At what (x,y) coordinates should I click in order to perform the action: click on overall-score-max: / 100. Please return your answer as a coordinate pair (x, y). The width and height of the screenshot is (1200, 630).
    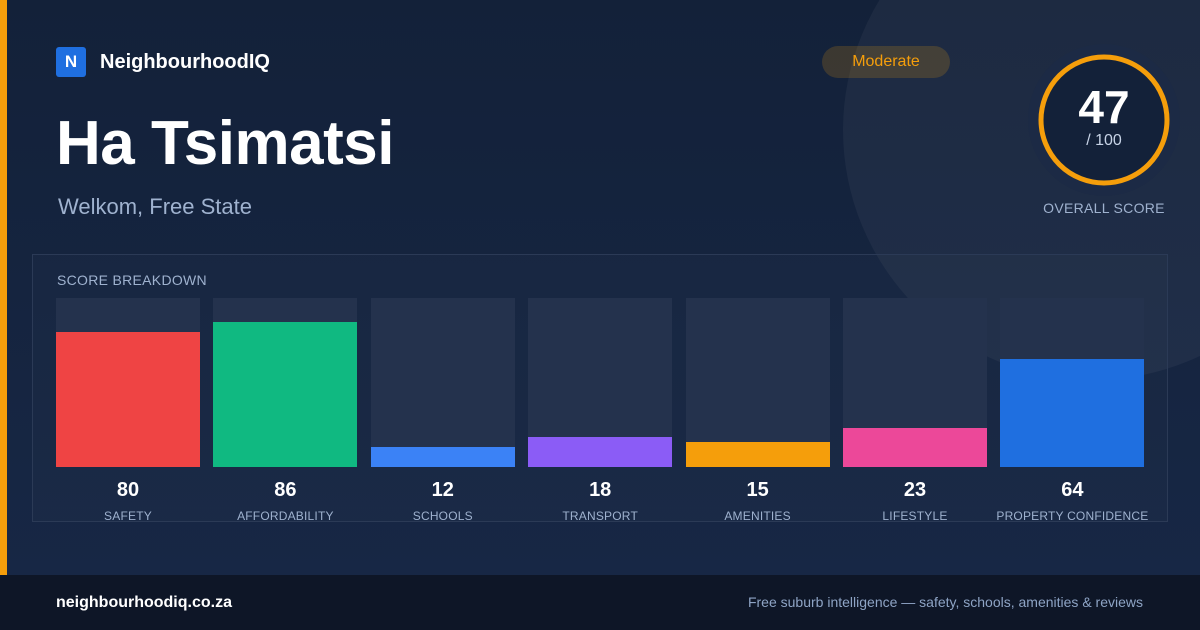
    Looking at the image, I should click on (1104, 140).